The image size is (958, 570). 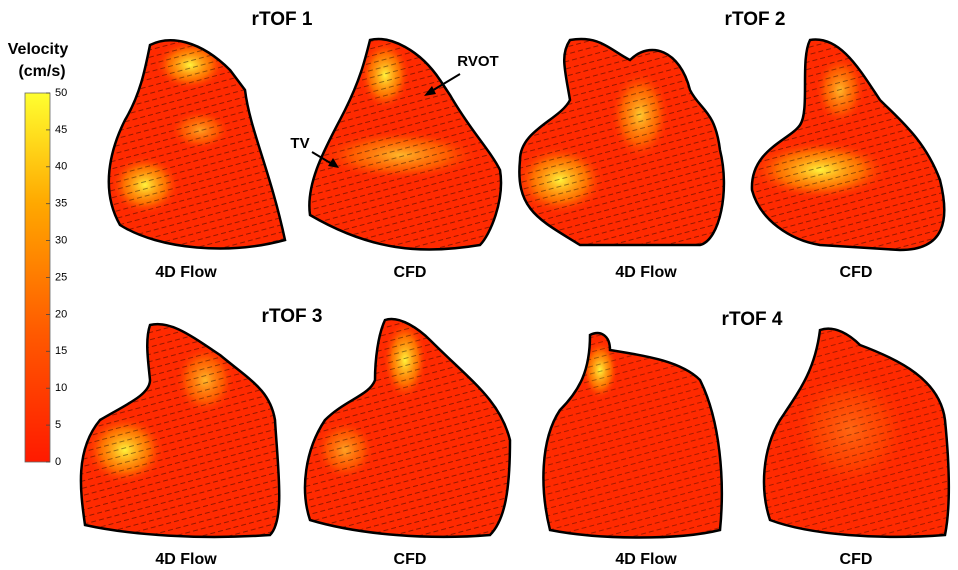 I want to click on panel-title: rTOF 1, so click(x=282, y=19).